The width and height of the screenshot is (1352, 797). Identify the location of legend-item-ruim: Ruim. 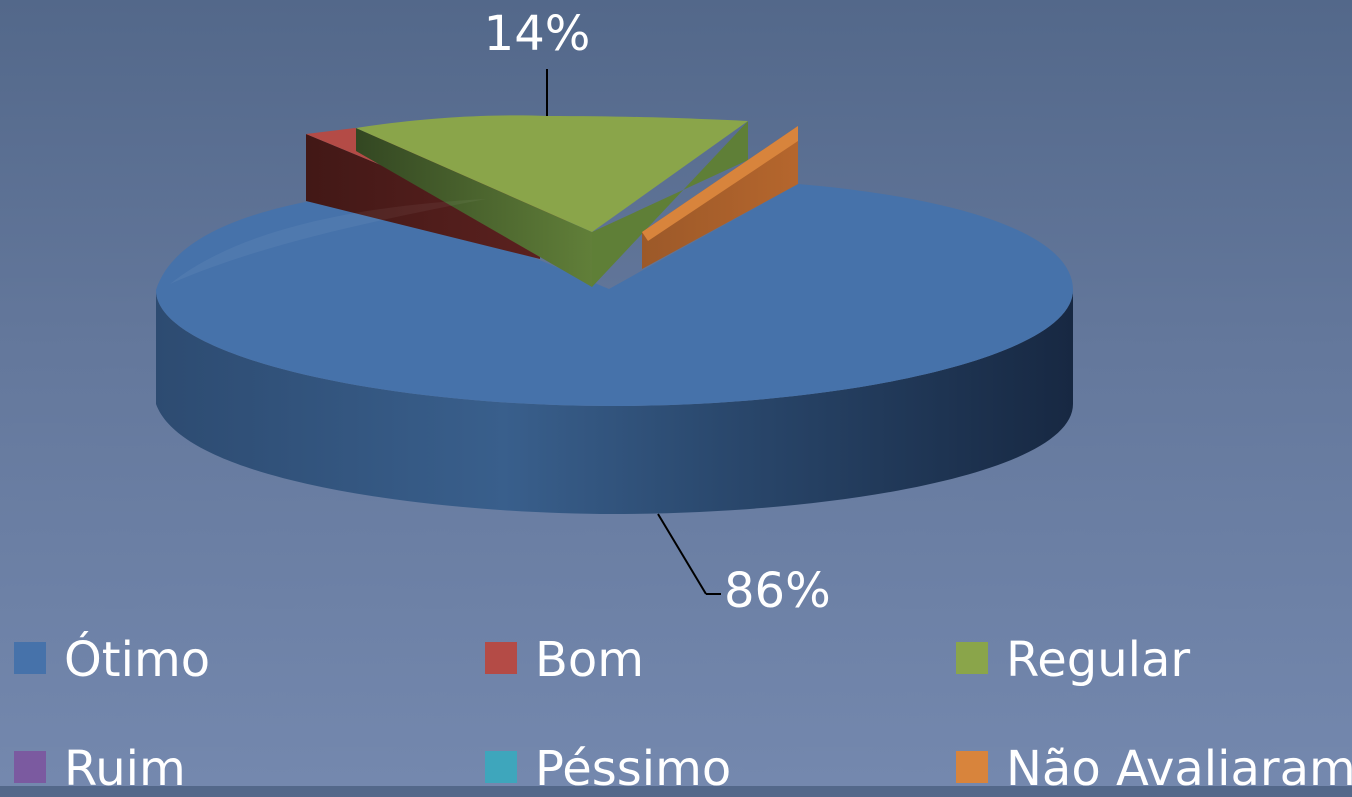
(100, 769).